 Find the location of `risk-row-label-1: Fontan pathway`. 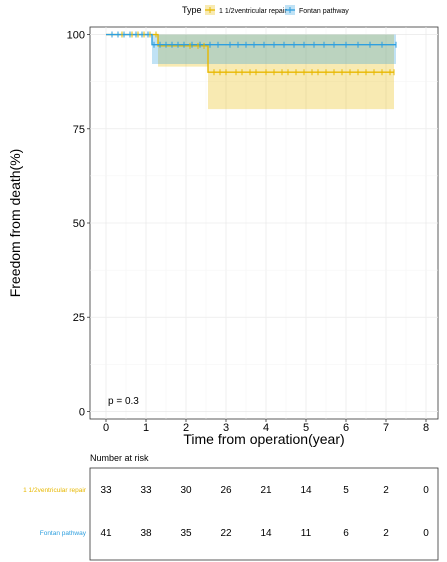

risk-row-label-1: Fontan pathway is located at coordinates (63, 533).